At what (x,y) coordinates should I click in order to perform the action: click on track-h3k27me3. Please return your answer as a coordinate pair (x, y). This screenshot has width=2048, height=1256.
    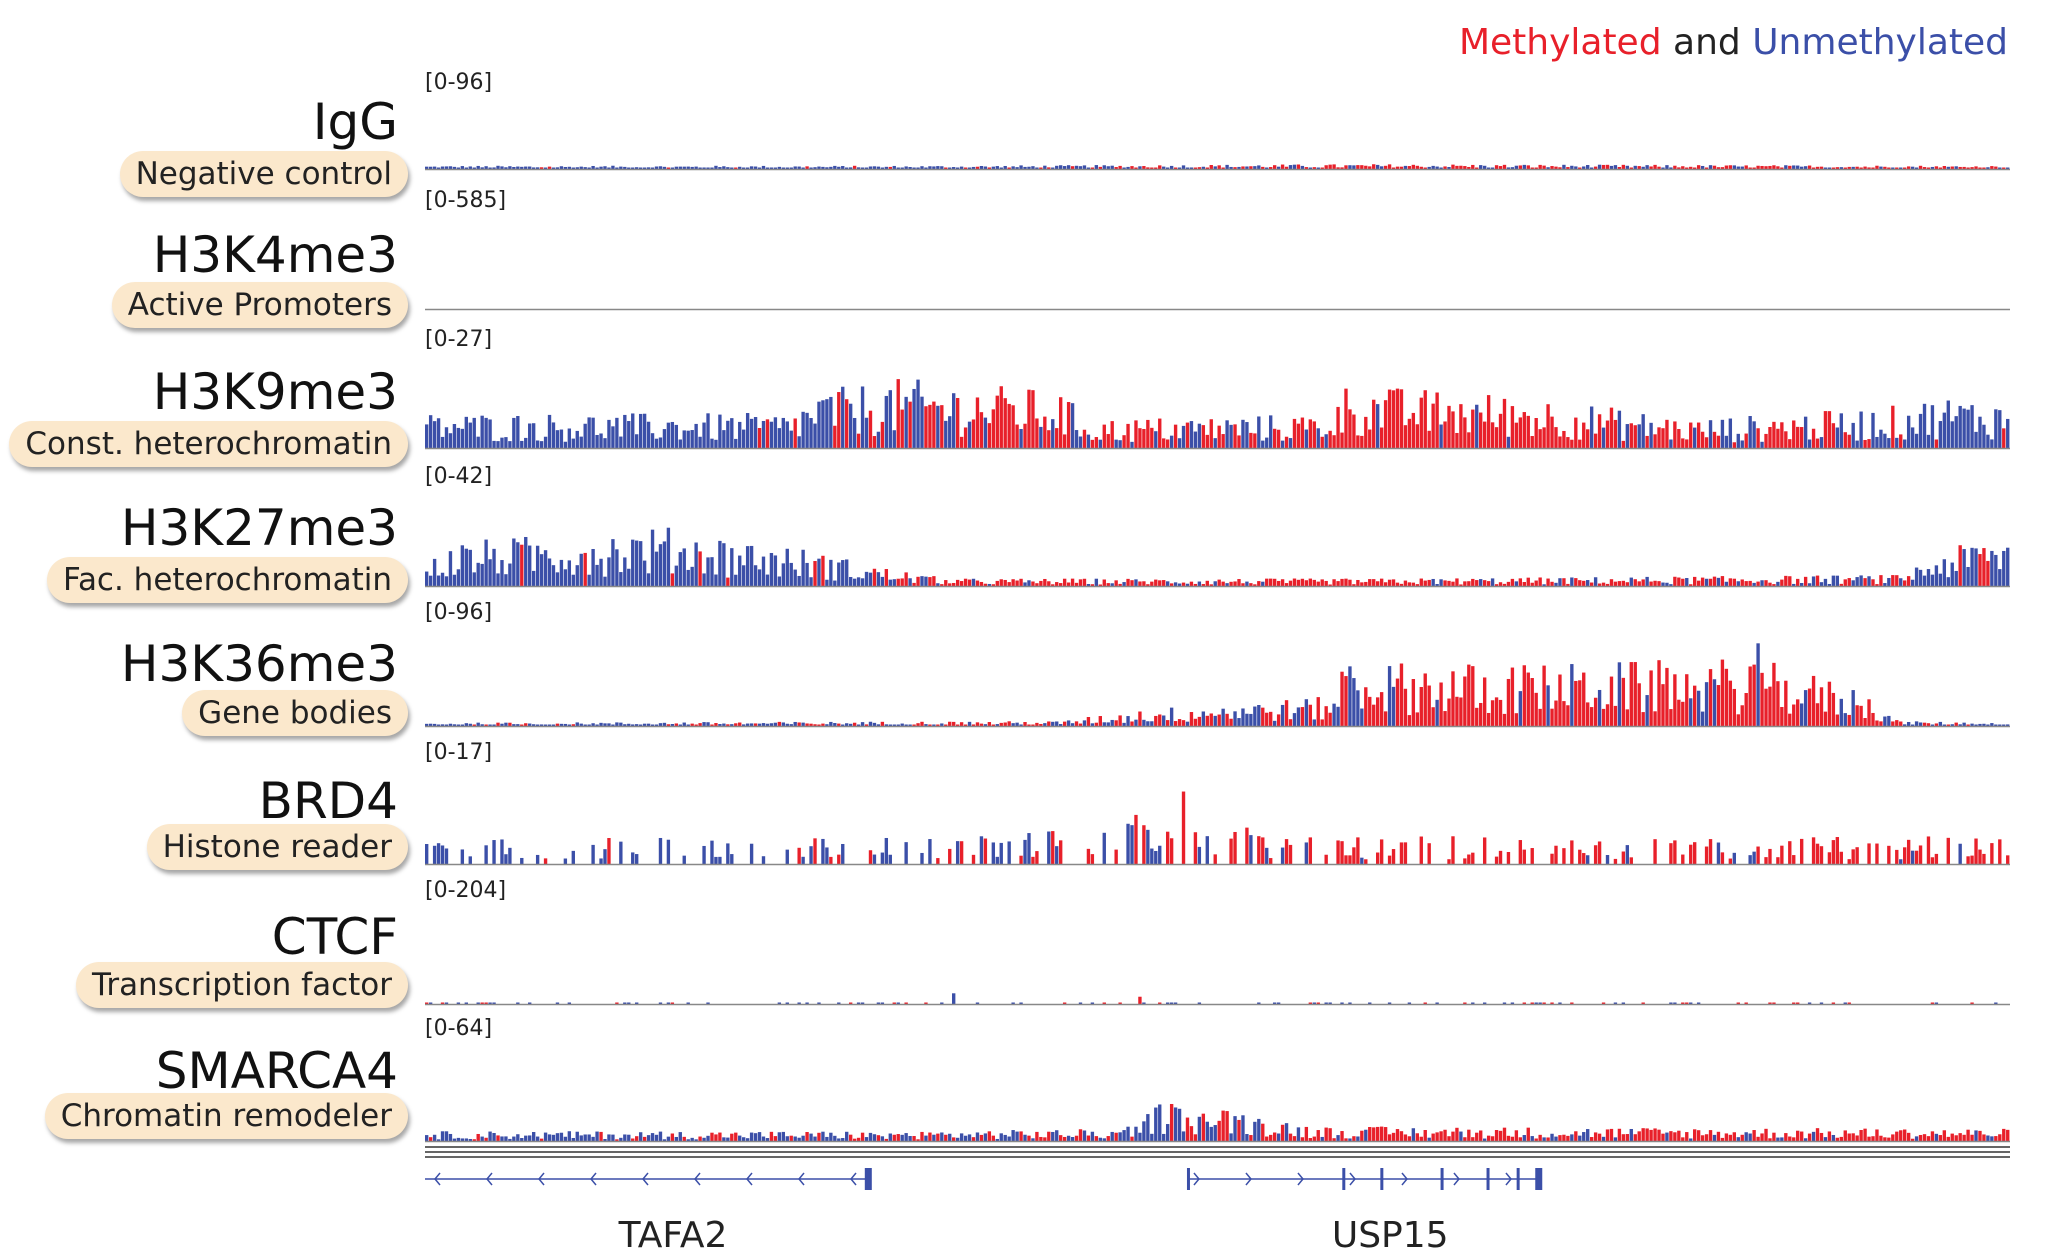
    Looking at the image, I should click on (1217, 557).